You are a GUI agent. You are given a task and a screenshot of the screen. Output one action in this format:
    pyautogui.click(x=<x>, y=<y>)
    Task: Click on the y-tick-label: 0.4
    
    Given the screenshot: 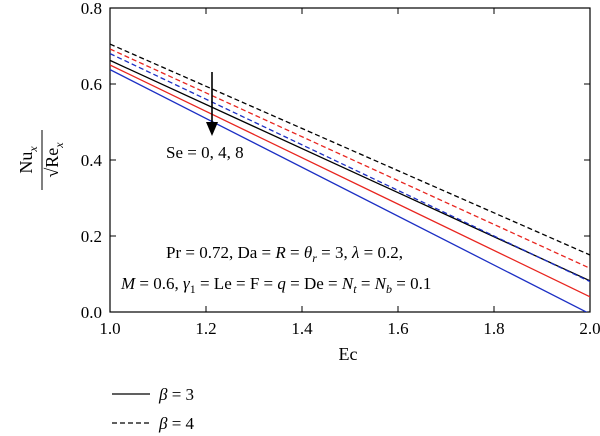 What is the action you would take?
    pyautogui.click(x=92, y=160)
    